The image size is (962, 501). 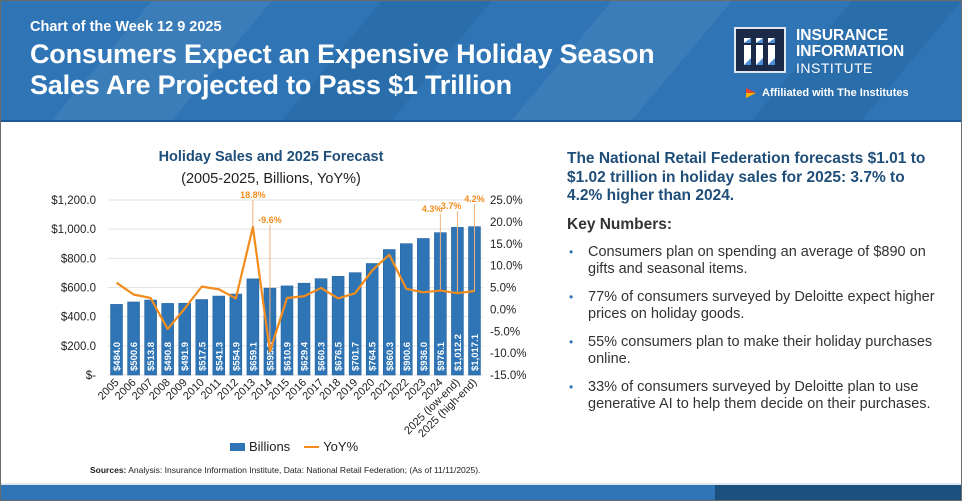 What do you see at coordinates (760, 50) in the screenshot?
I see `iii-logo-icon` at bounding box center [760, 50].